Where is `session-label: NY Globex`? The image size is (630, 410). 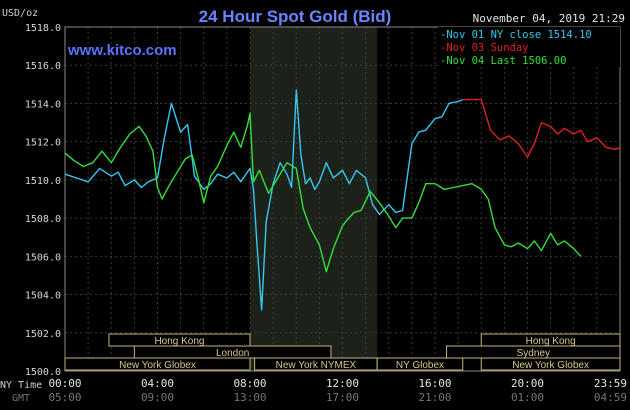 session-label: NY Globex is located at coordinates (420, 365).